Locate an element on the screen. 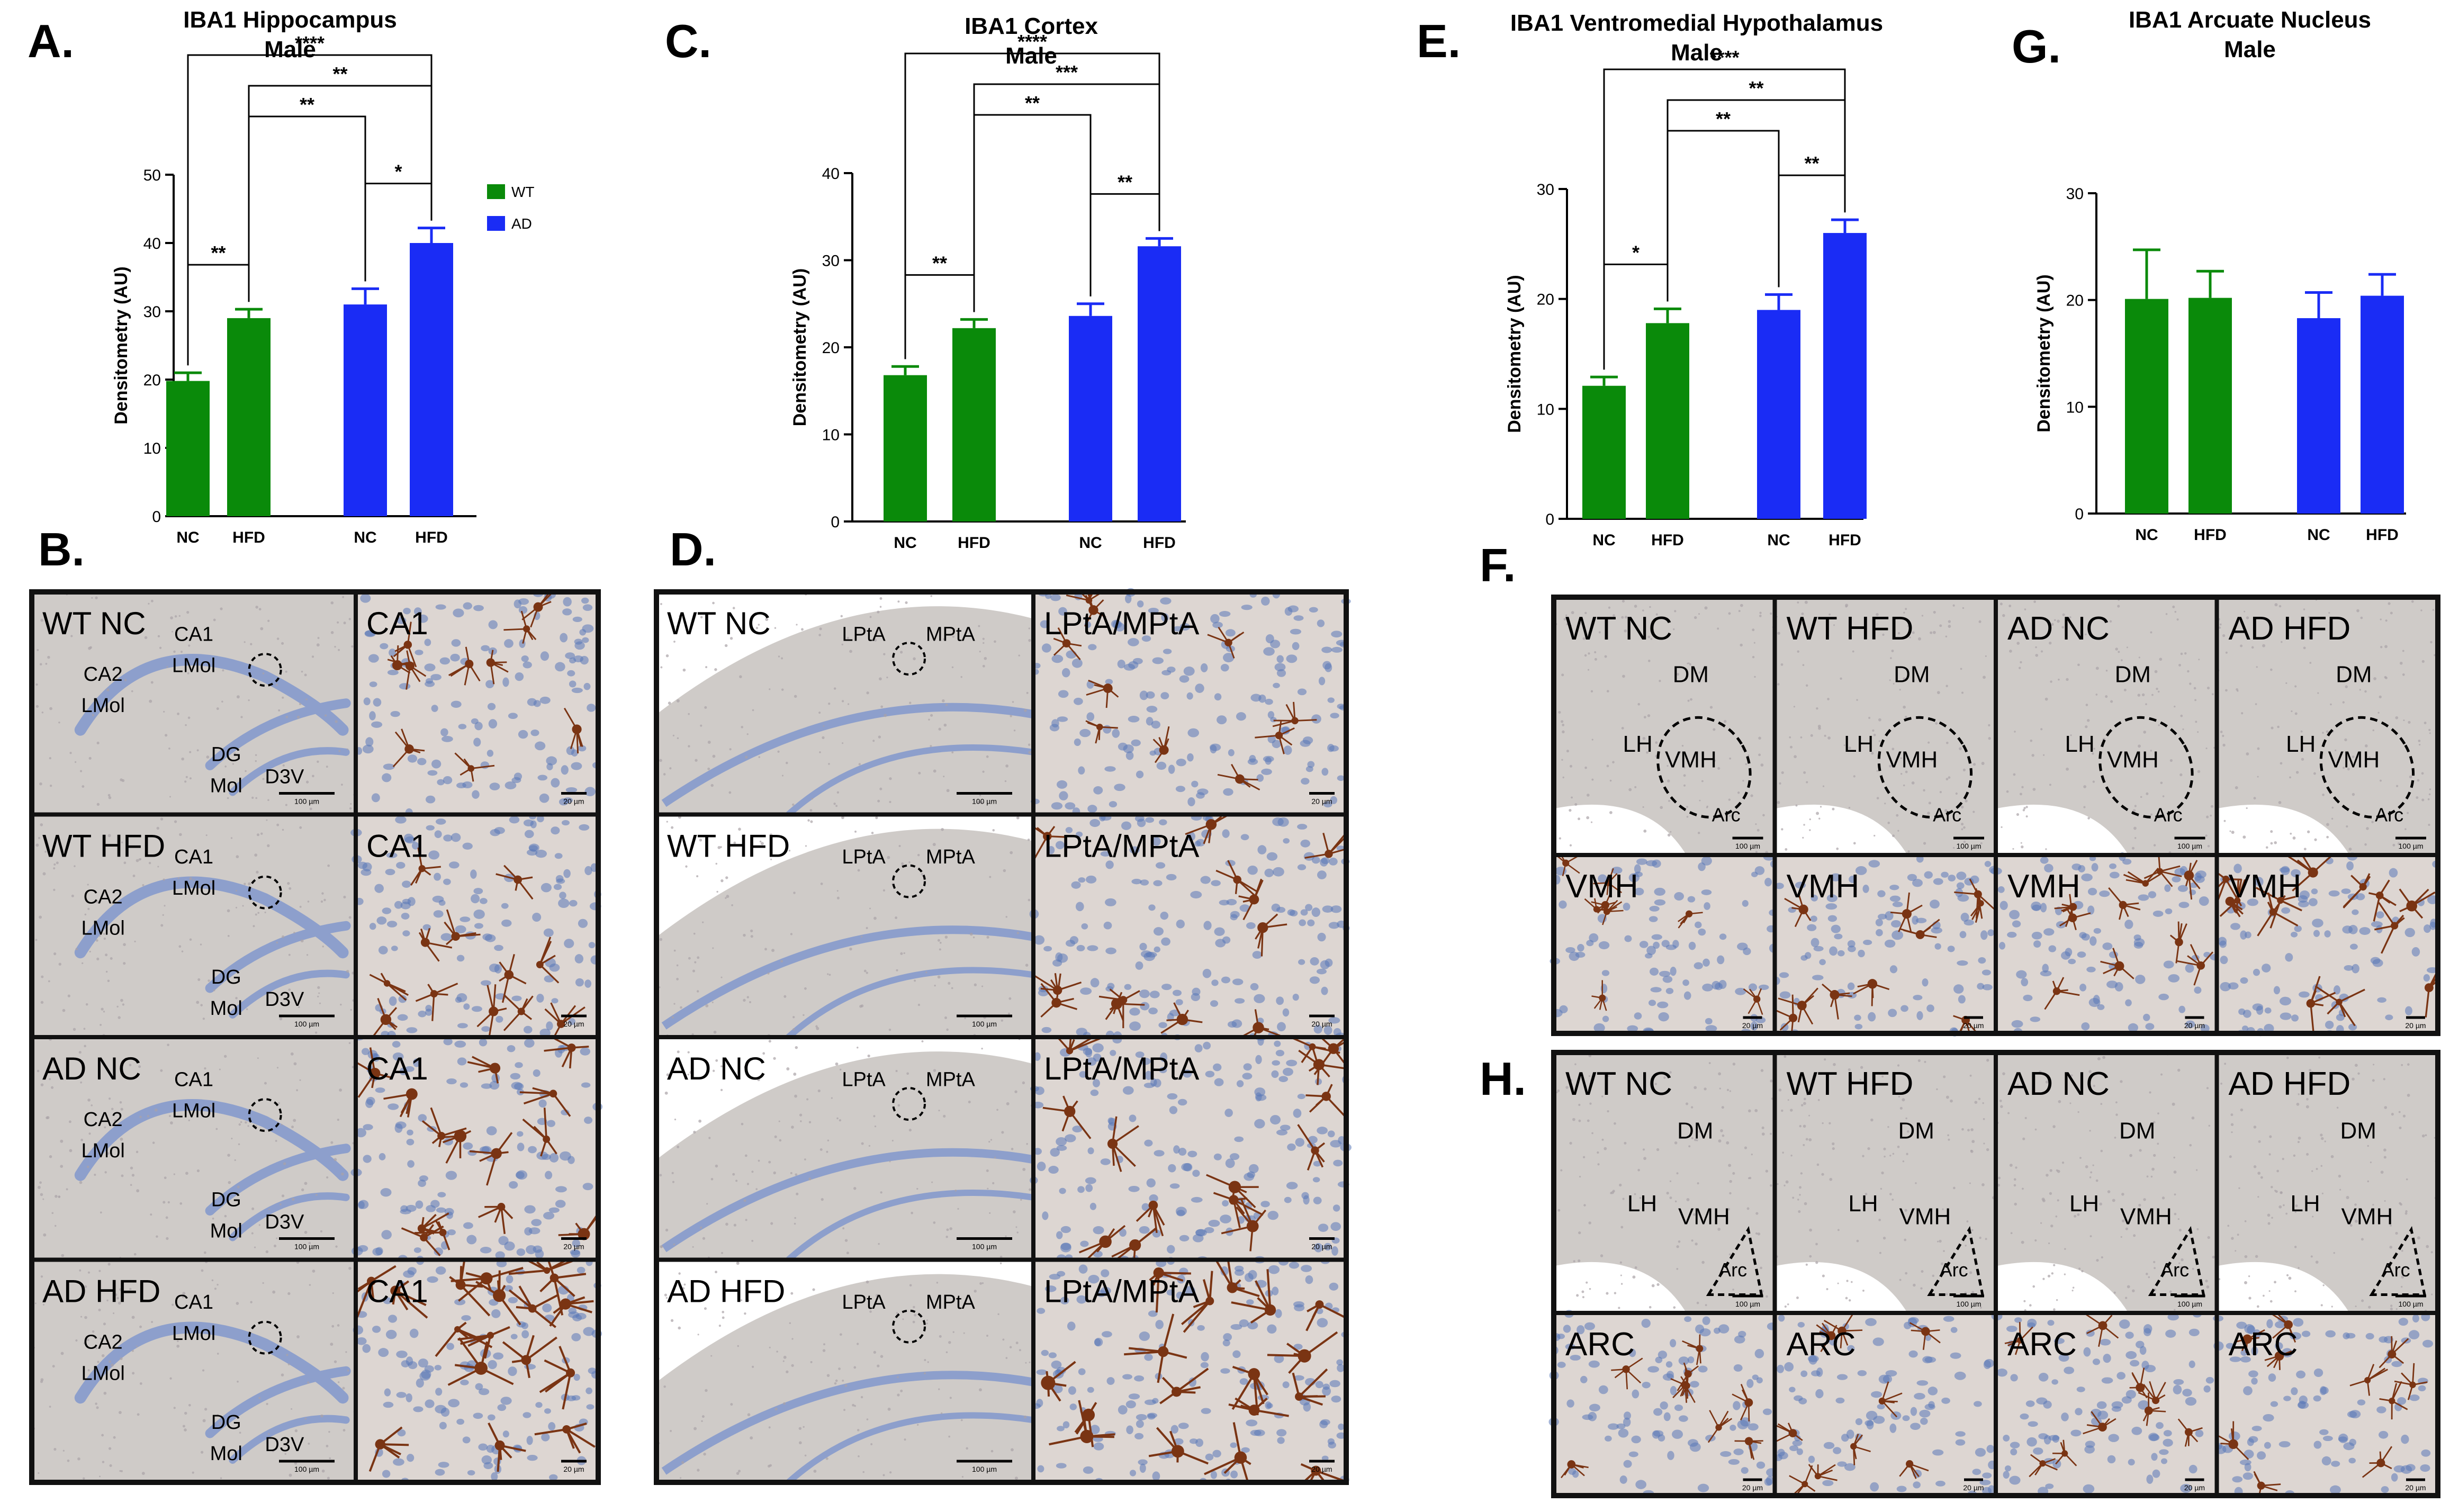  scale-bar-label: 100 µm is located at coordinates (306, 1024).